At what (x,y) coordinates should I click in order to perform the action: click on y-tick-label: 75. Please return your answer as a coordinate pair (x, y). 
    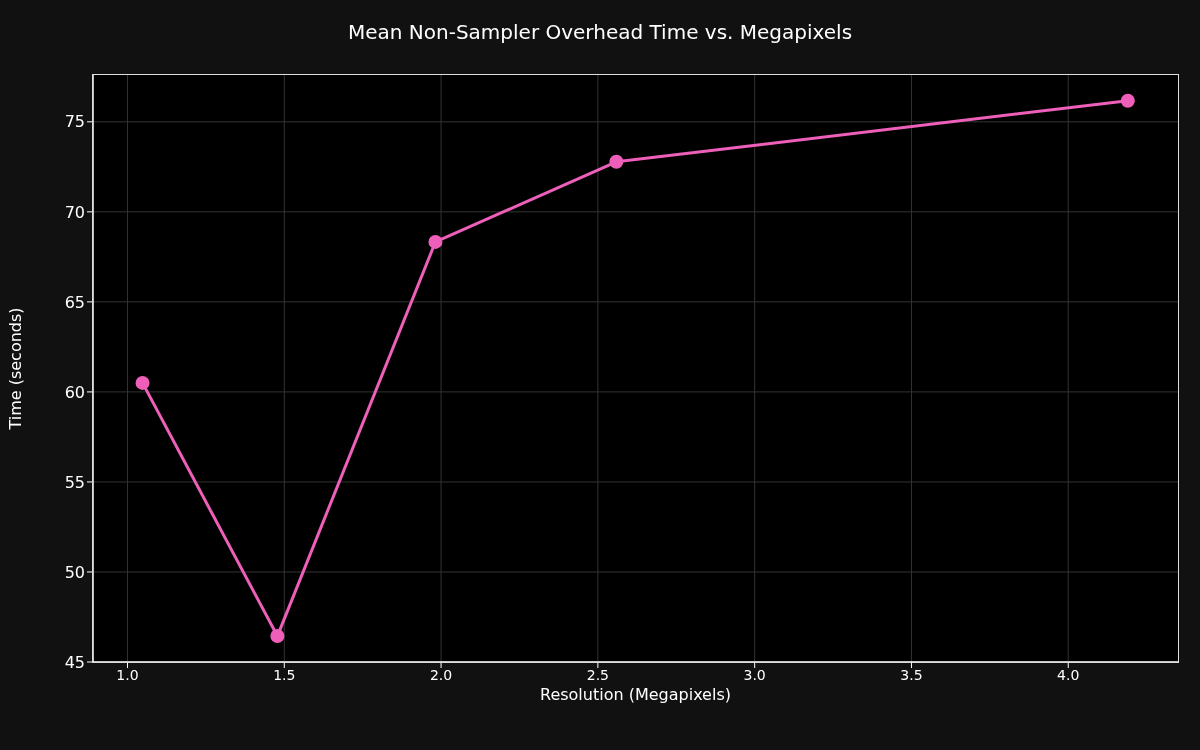
    Looking at the image, I should click on (74, 122).